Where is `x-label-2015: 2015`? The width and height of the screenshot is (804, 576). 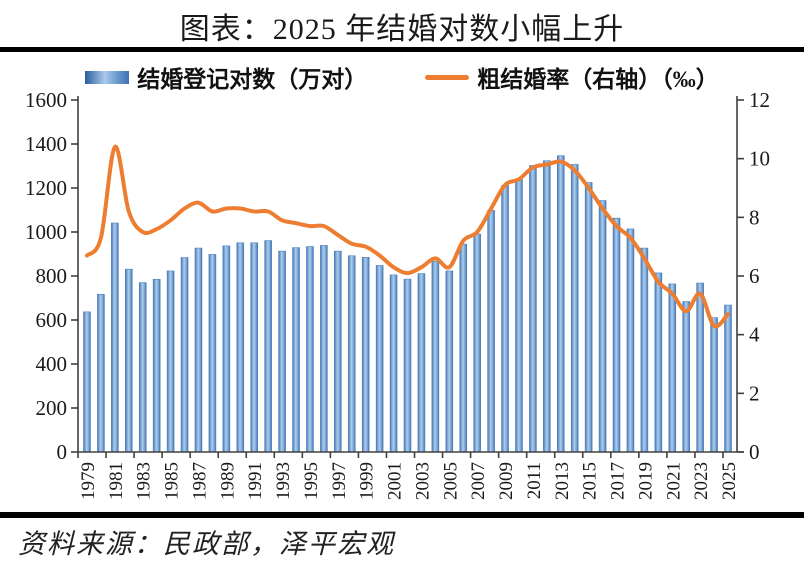 x-label-2015: 2015 is located at coordinates (590, 481).